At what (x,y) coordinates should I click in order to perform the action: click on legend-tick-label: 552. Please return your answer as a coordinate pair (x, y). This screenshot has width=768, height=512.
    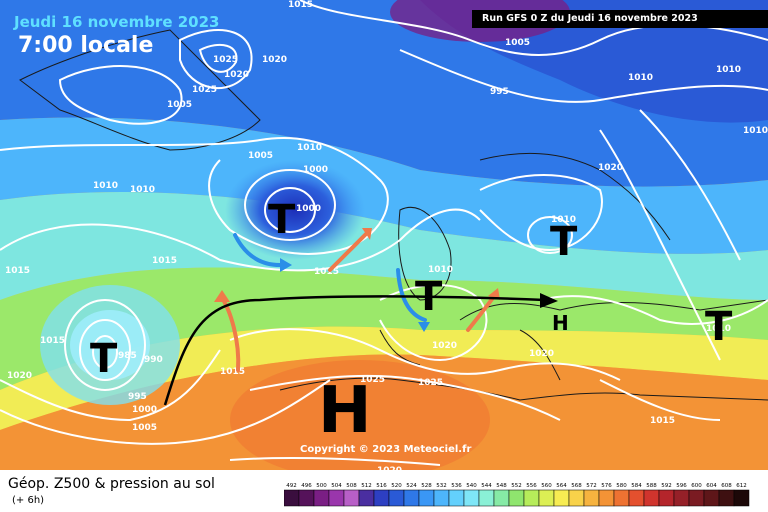
    Looking at the image, I should click on (516, 486).